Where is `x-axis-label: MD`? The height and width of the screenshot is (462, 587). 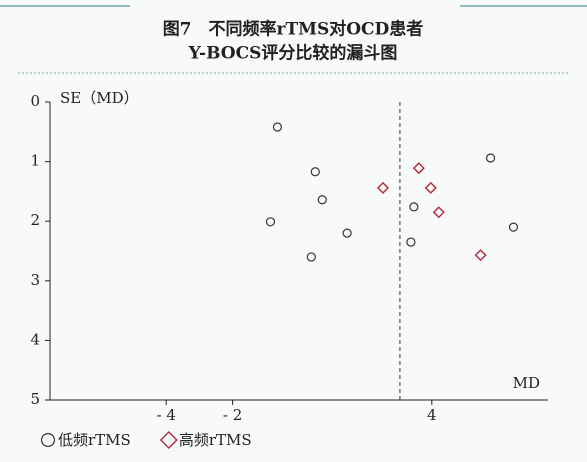 x-axis-label: MD is located at coordinates (526, 383).